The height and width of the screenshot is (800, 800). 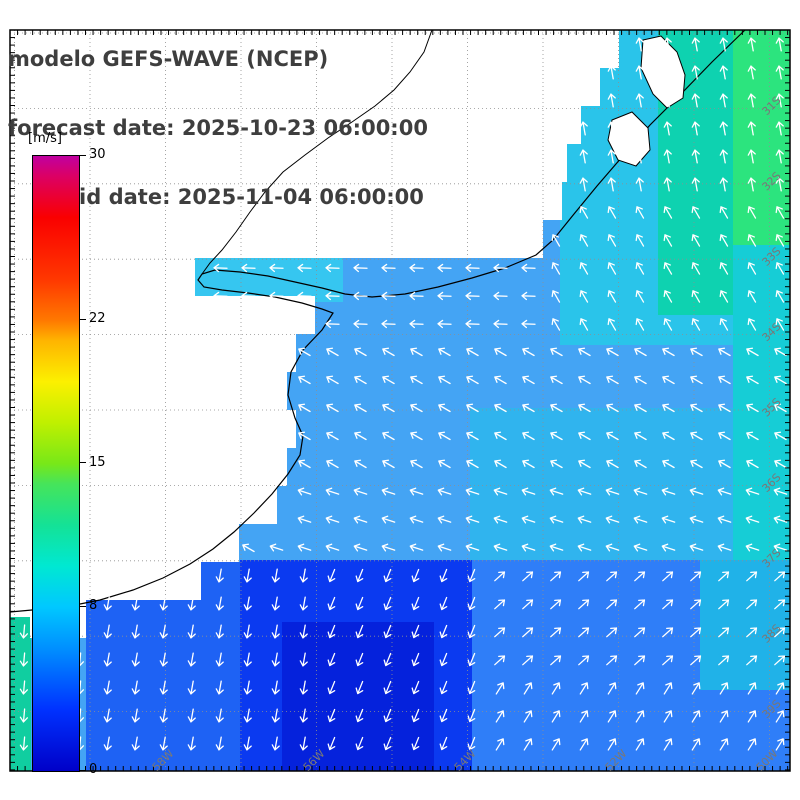 I want to click on colorbar-tick, so click(x=83, y=770).